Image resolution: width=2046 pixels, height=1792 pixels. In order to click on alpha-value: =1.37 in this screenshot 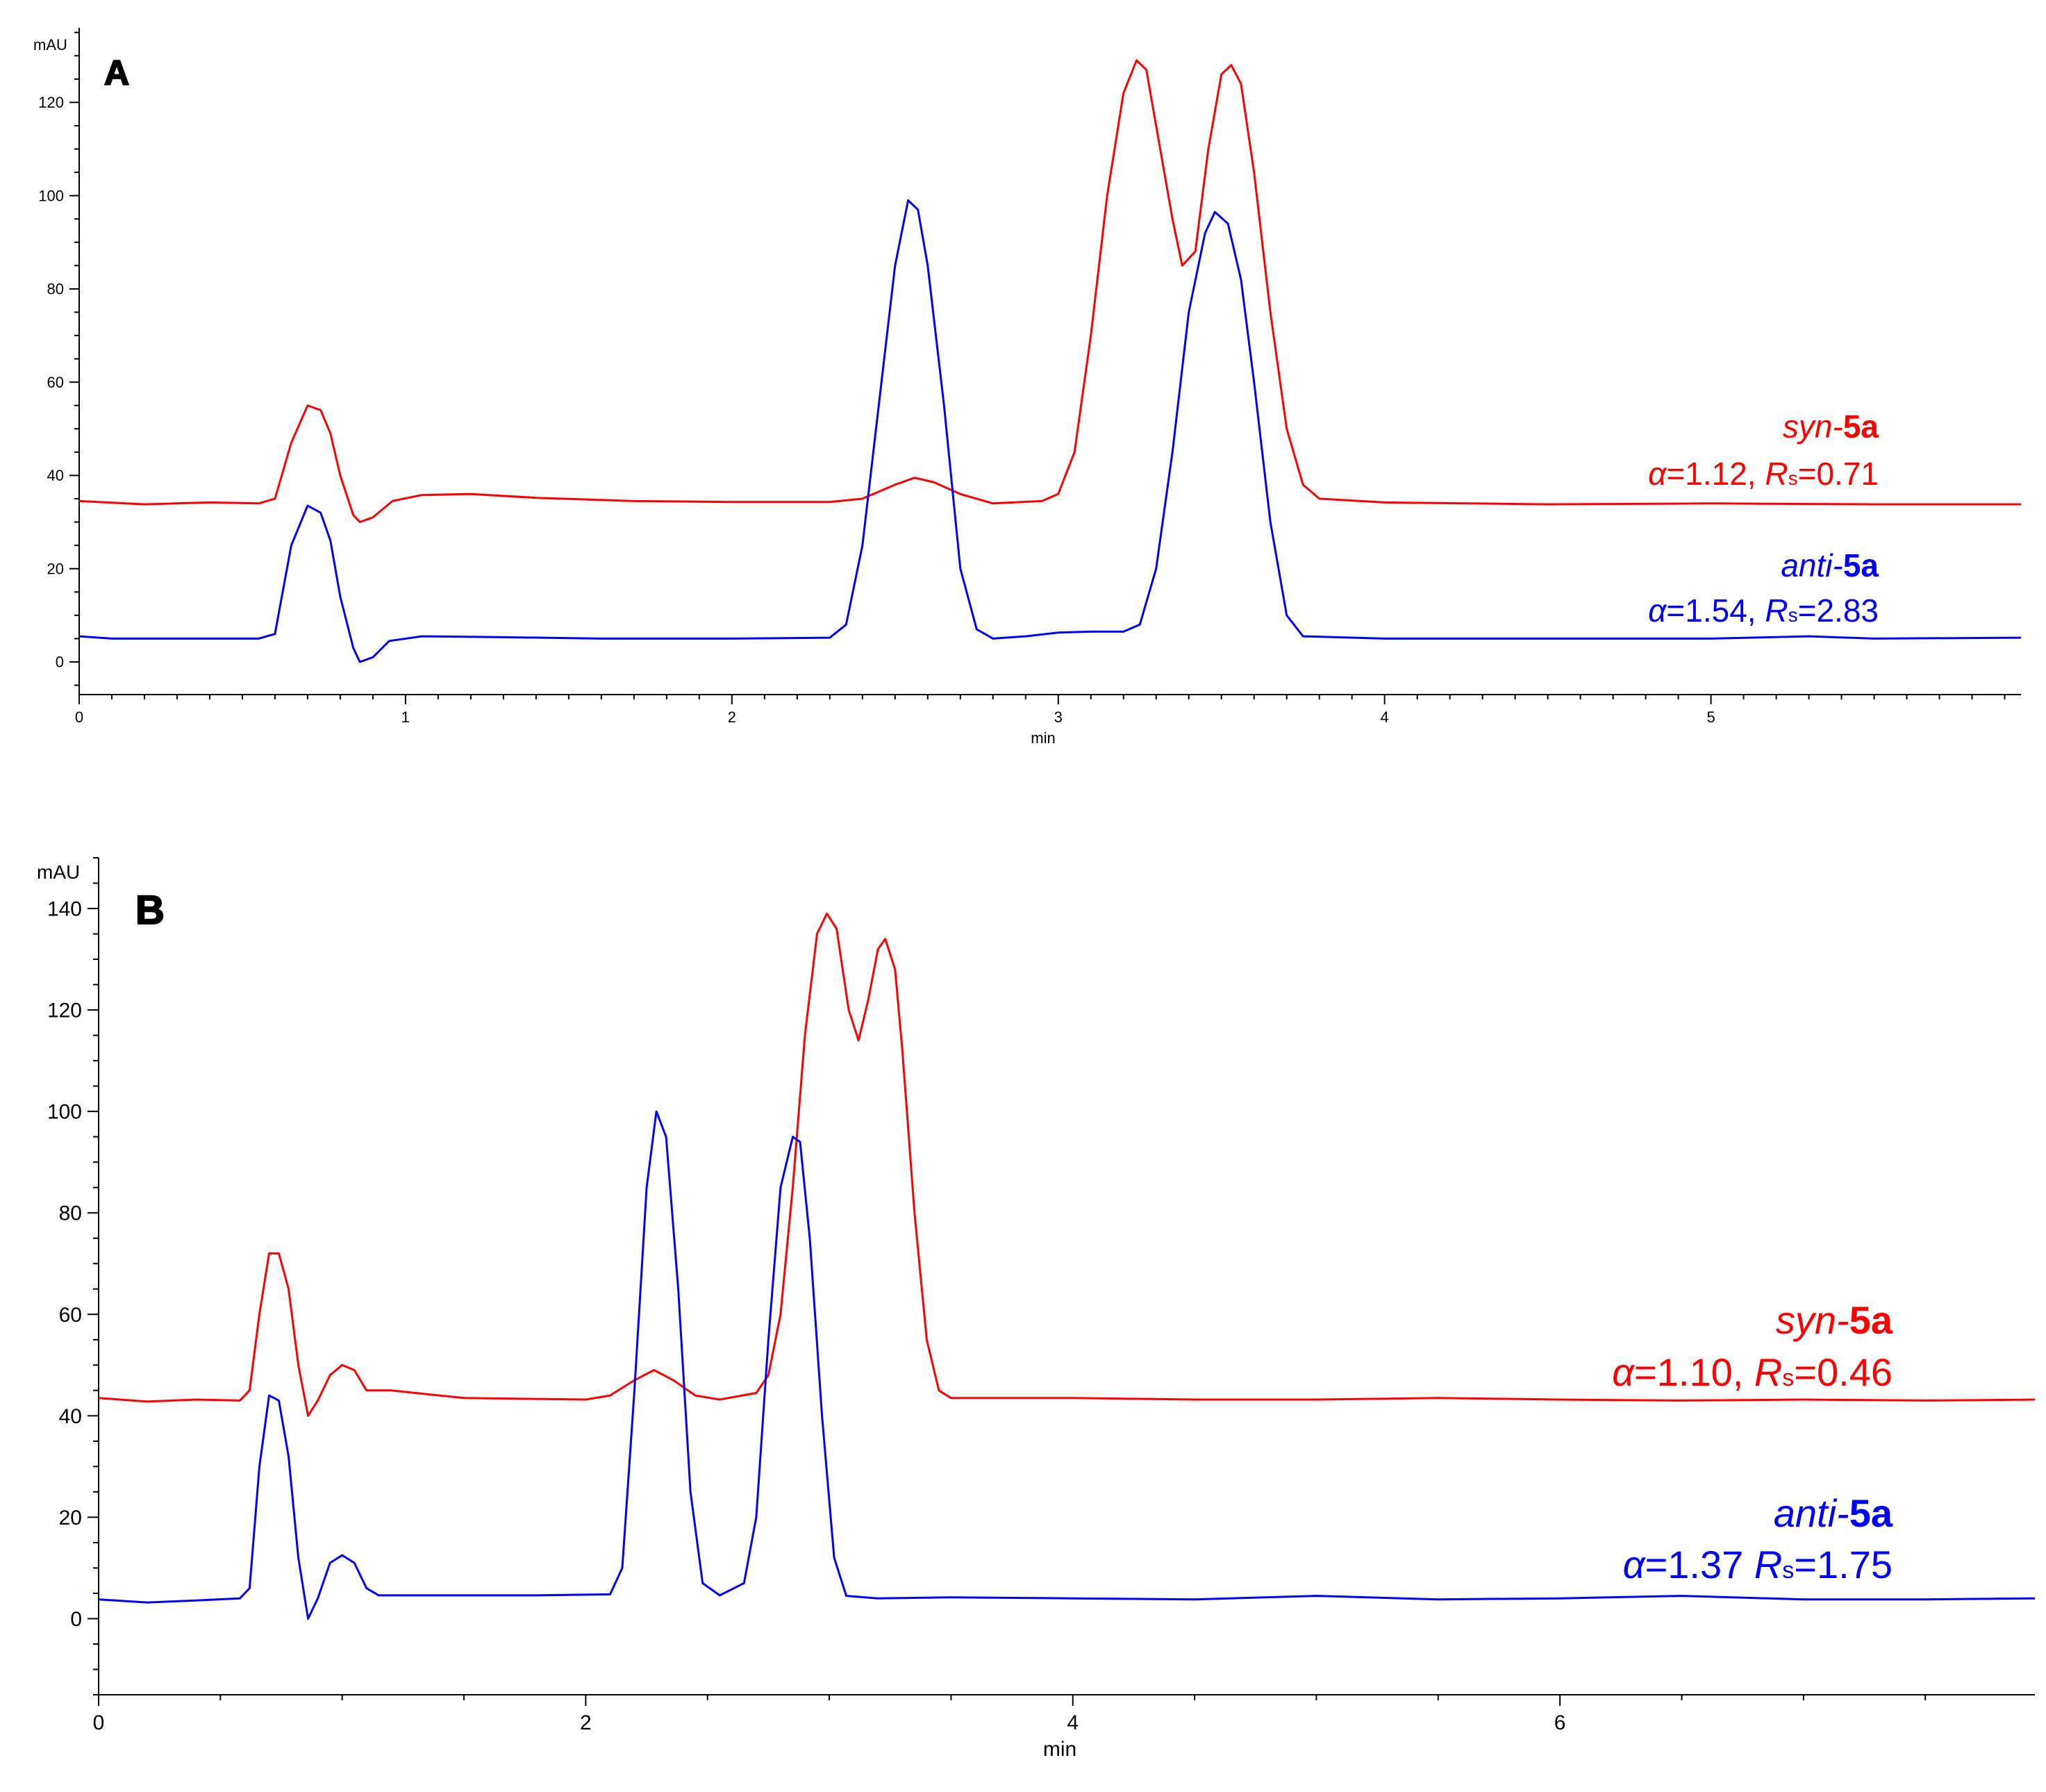, I will do `click(1699, 1564)`.